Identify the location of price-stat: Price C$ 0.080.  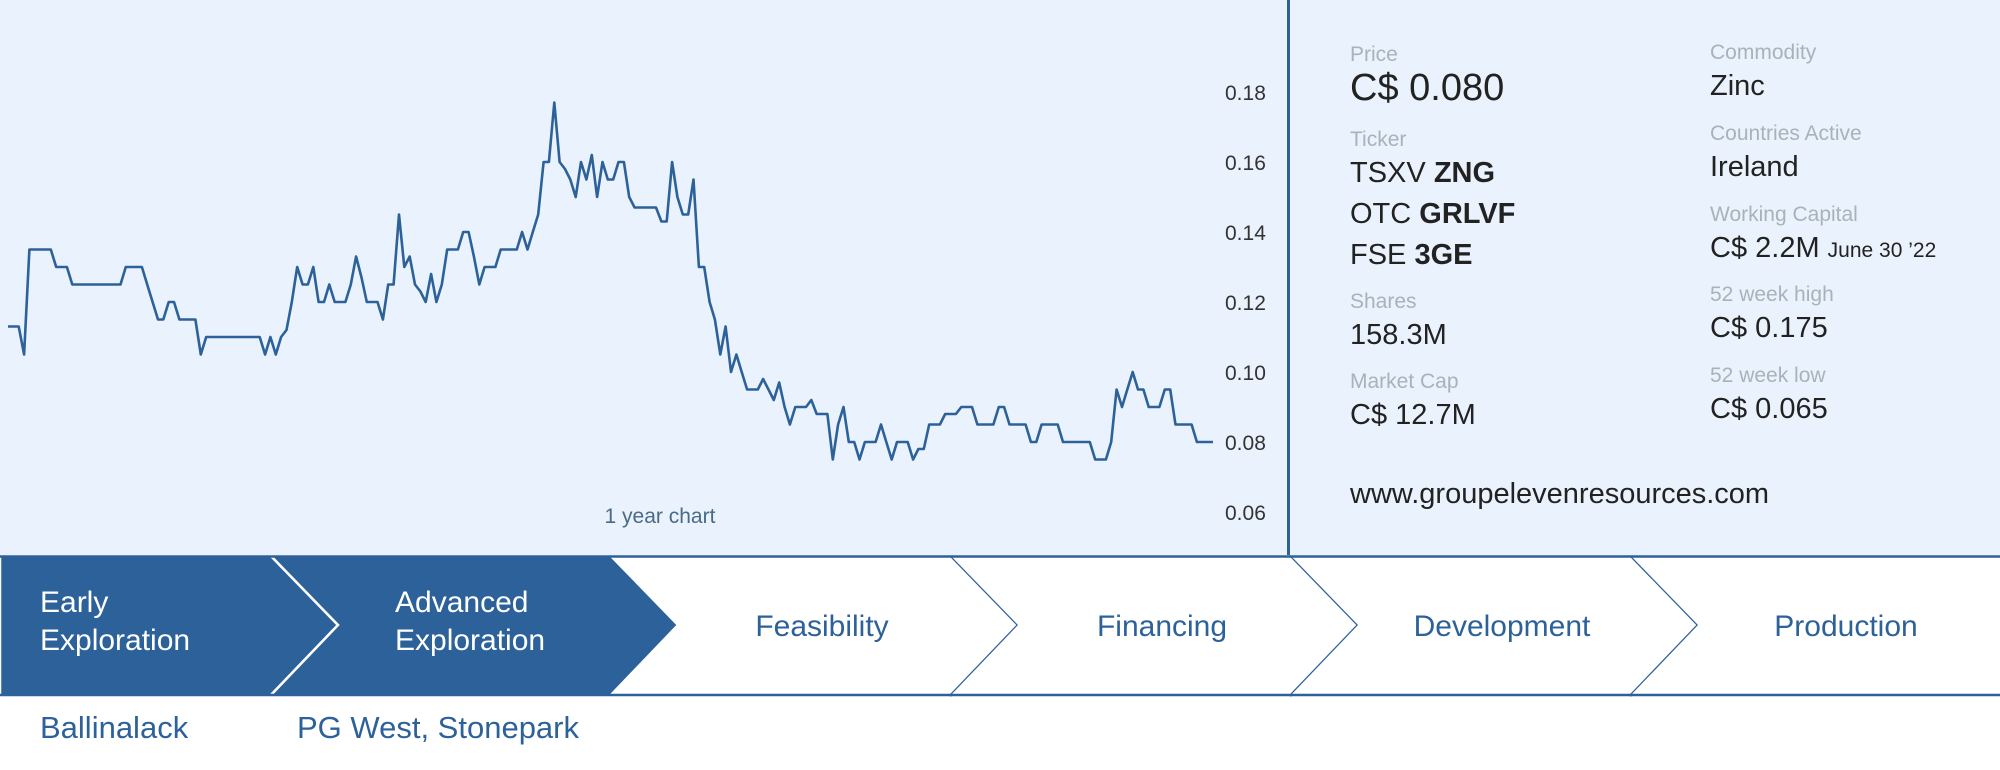
(1427, 75).